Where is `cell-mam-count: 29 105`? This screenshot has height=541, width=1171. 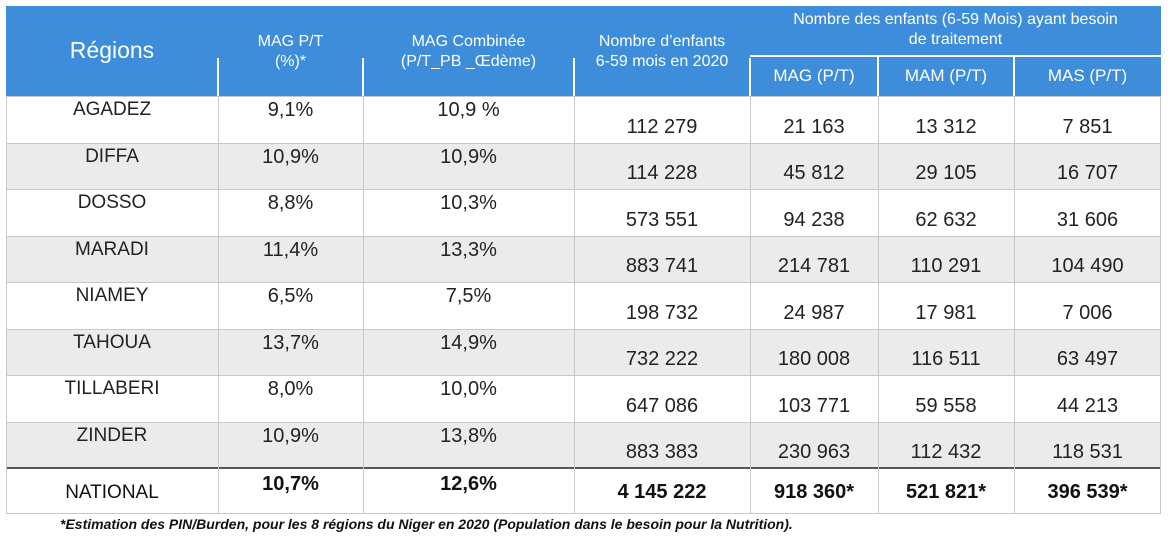
cell-mam-count: 29 105 is located at coordinates (946, 173).